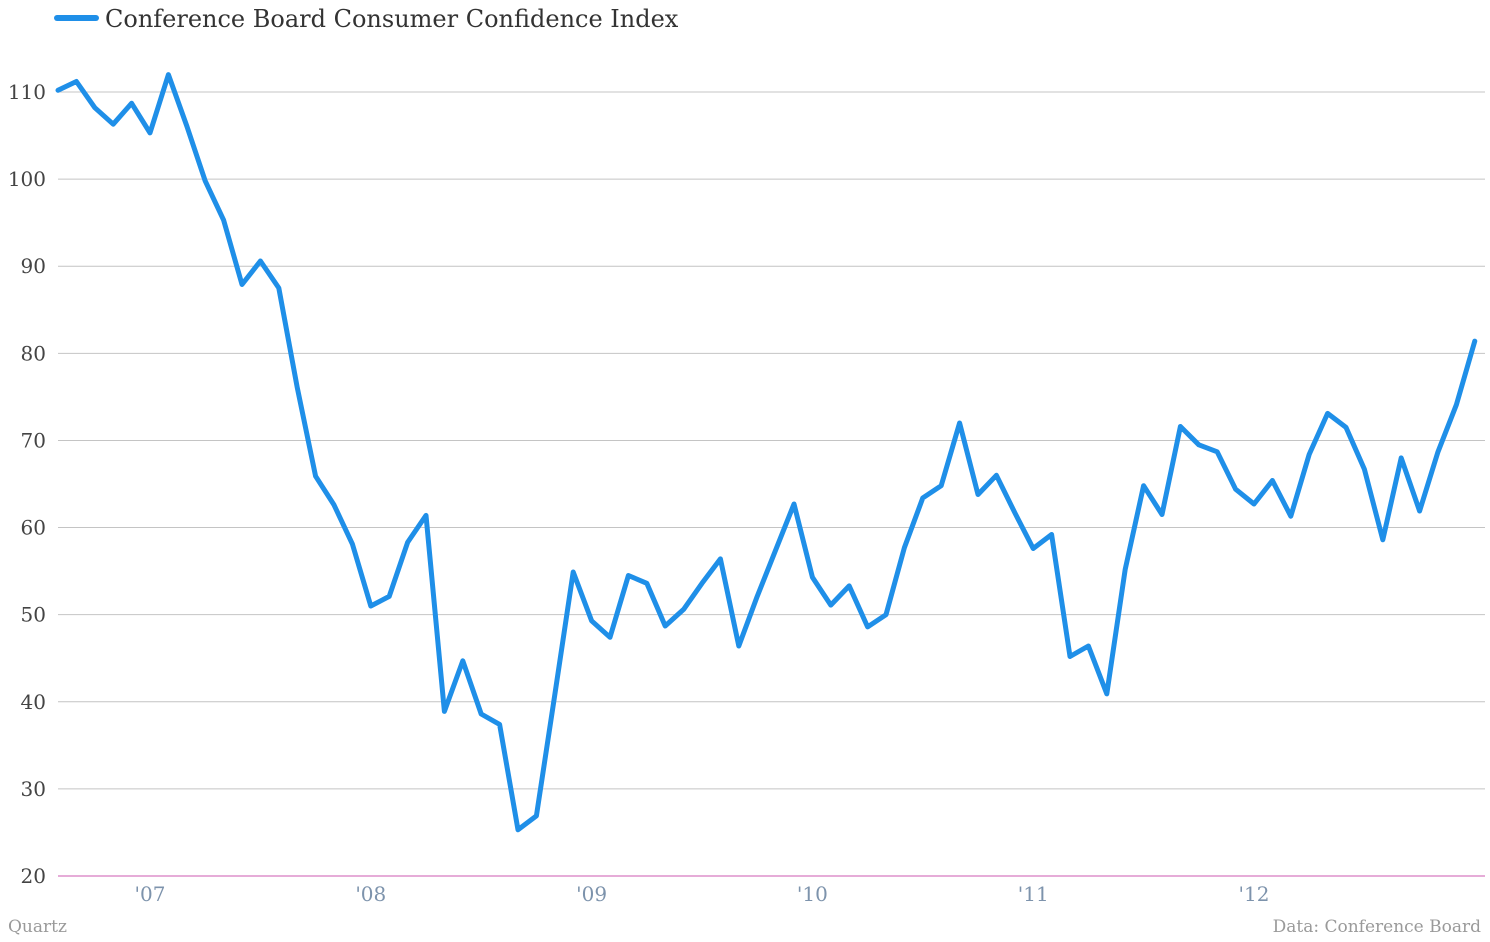 The width and height of the screenshot is (1490, 942). I want to click on x-tick-label: '11, so click(1033, 894).